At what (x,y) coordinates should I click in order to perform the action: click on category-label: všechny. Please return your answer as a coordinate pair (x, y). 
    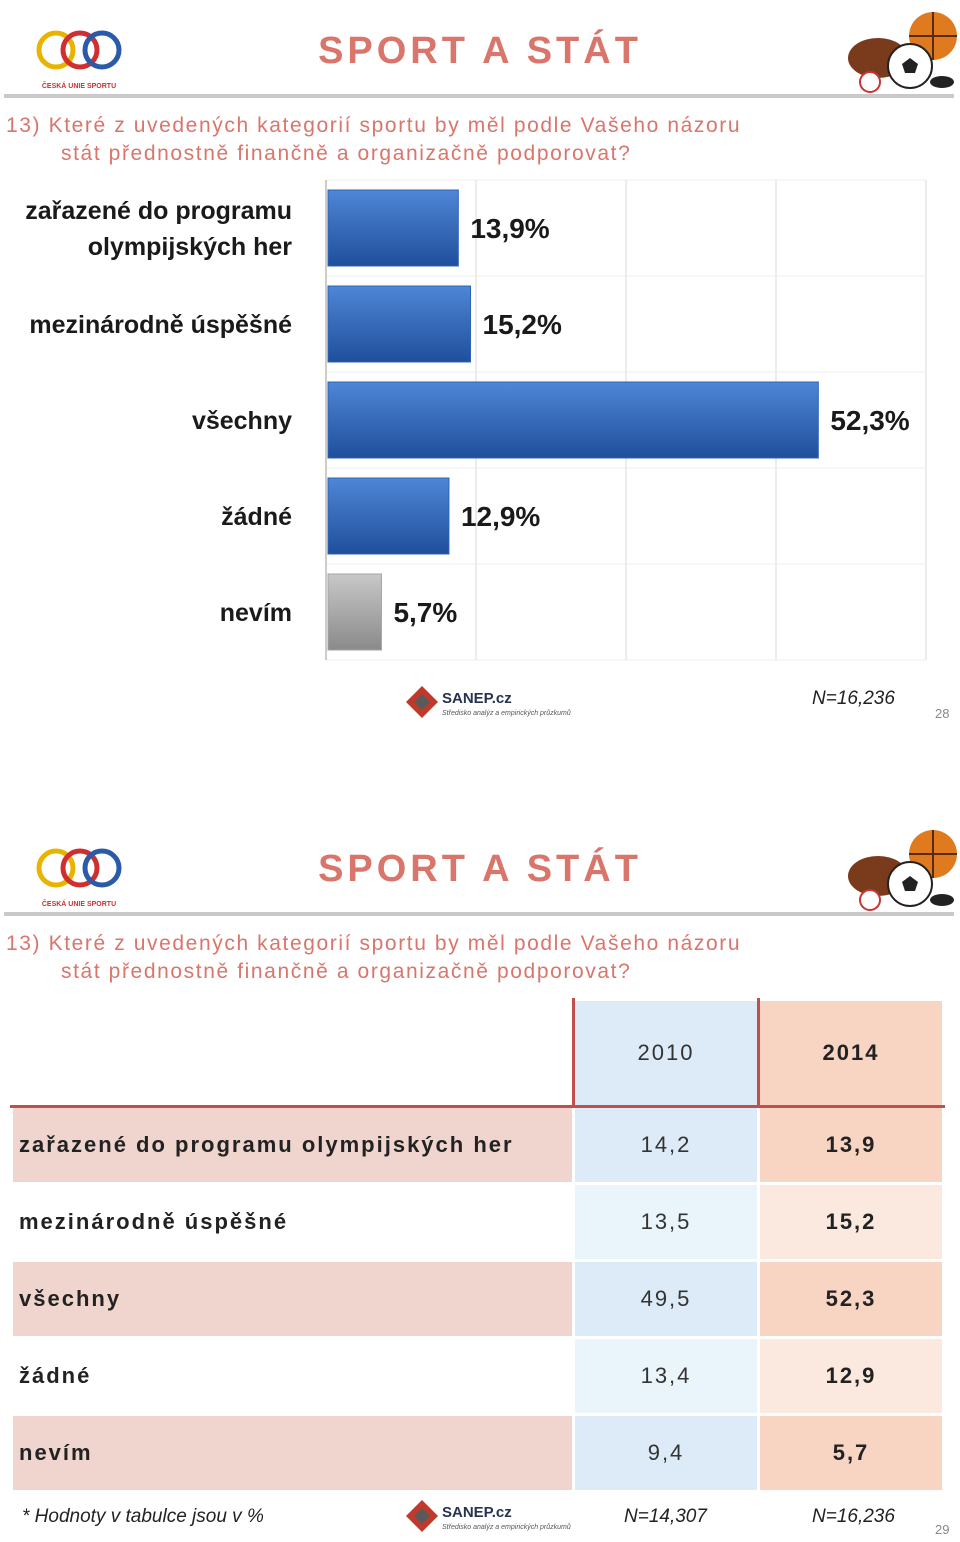
    Looking at the image, I should click on (242, 421).